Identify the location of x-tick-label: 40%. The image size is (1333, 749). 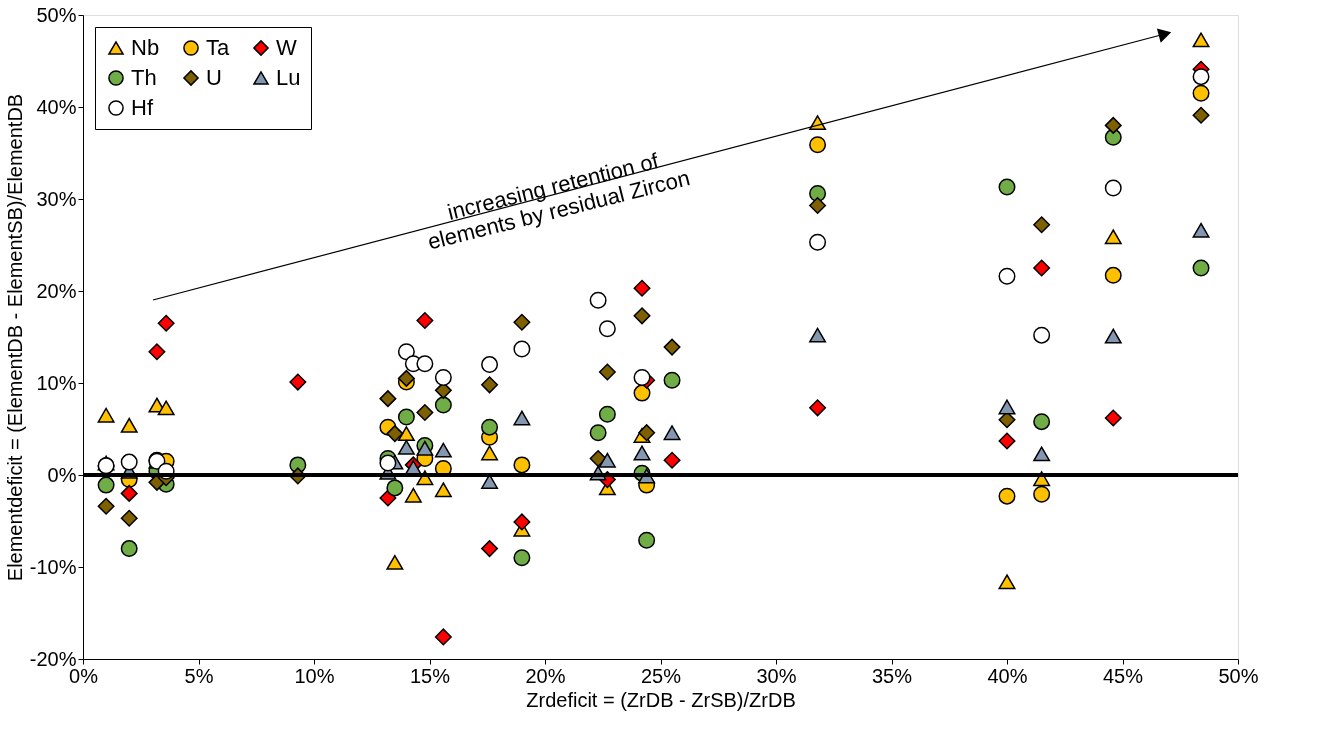
(1007, 675).